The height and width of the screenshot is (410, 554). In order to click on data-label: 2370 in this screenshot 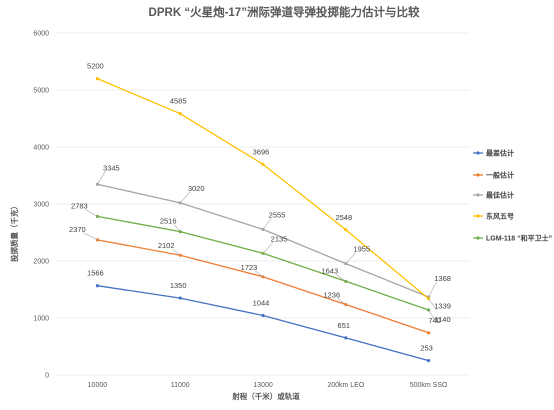, I will do `click(77, 229)`.